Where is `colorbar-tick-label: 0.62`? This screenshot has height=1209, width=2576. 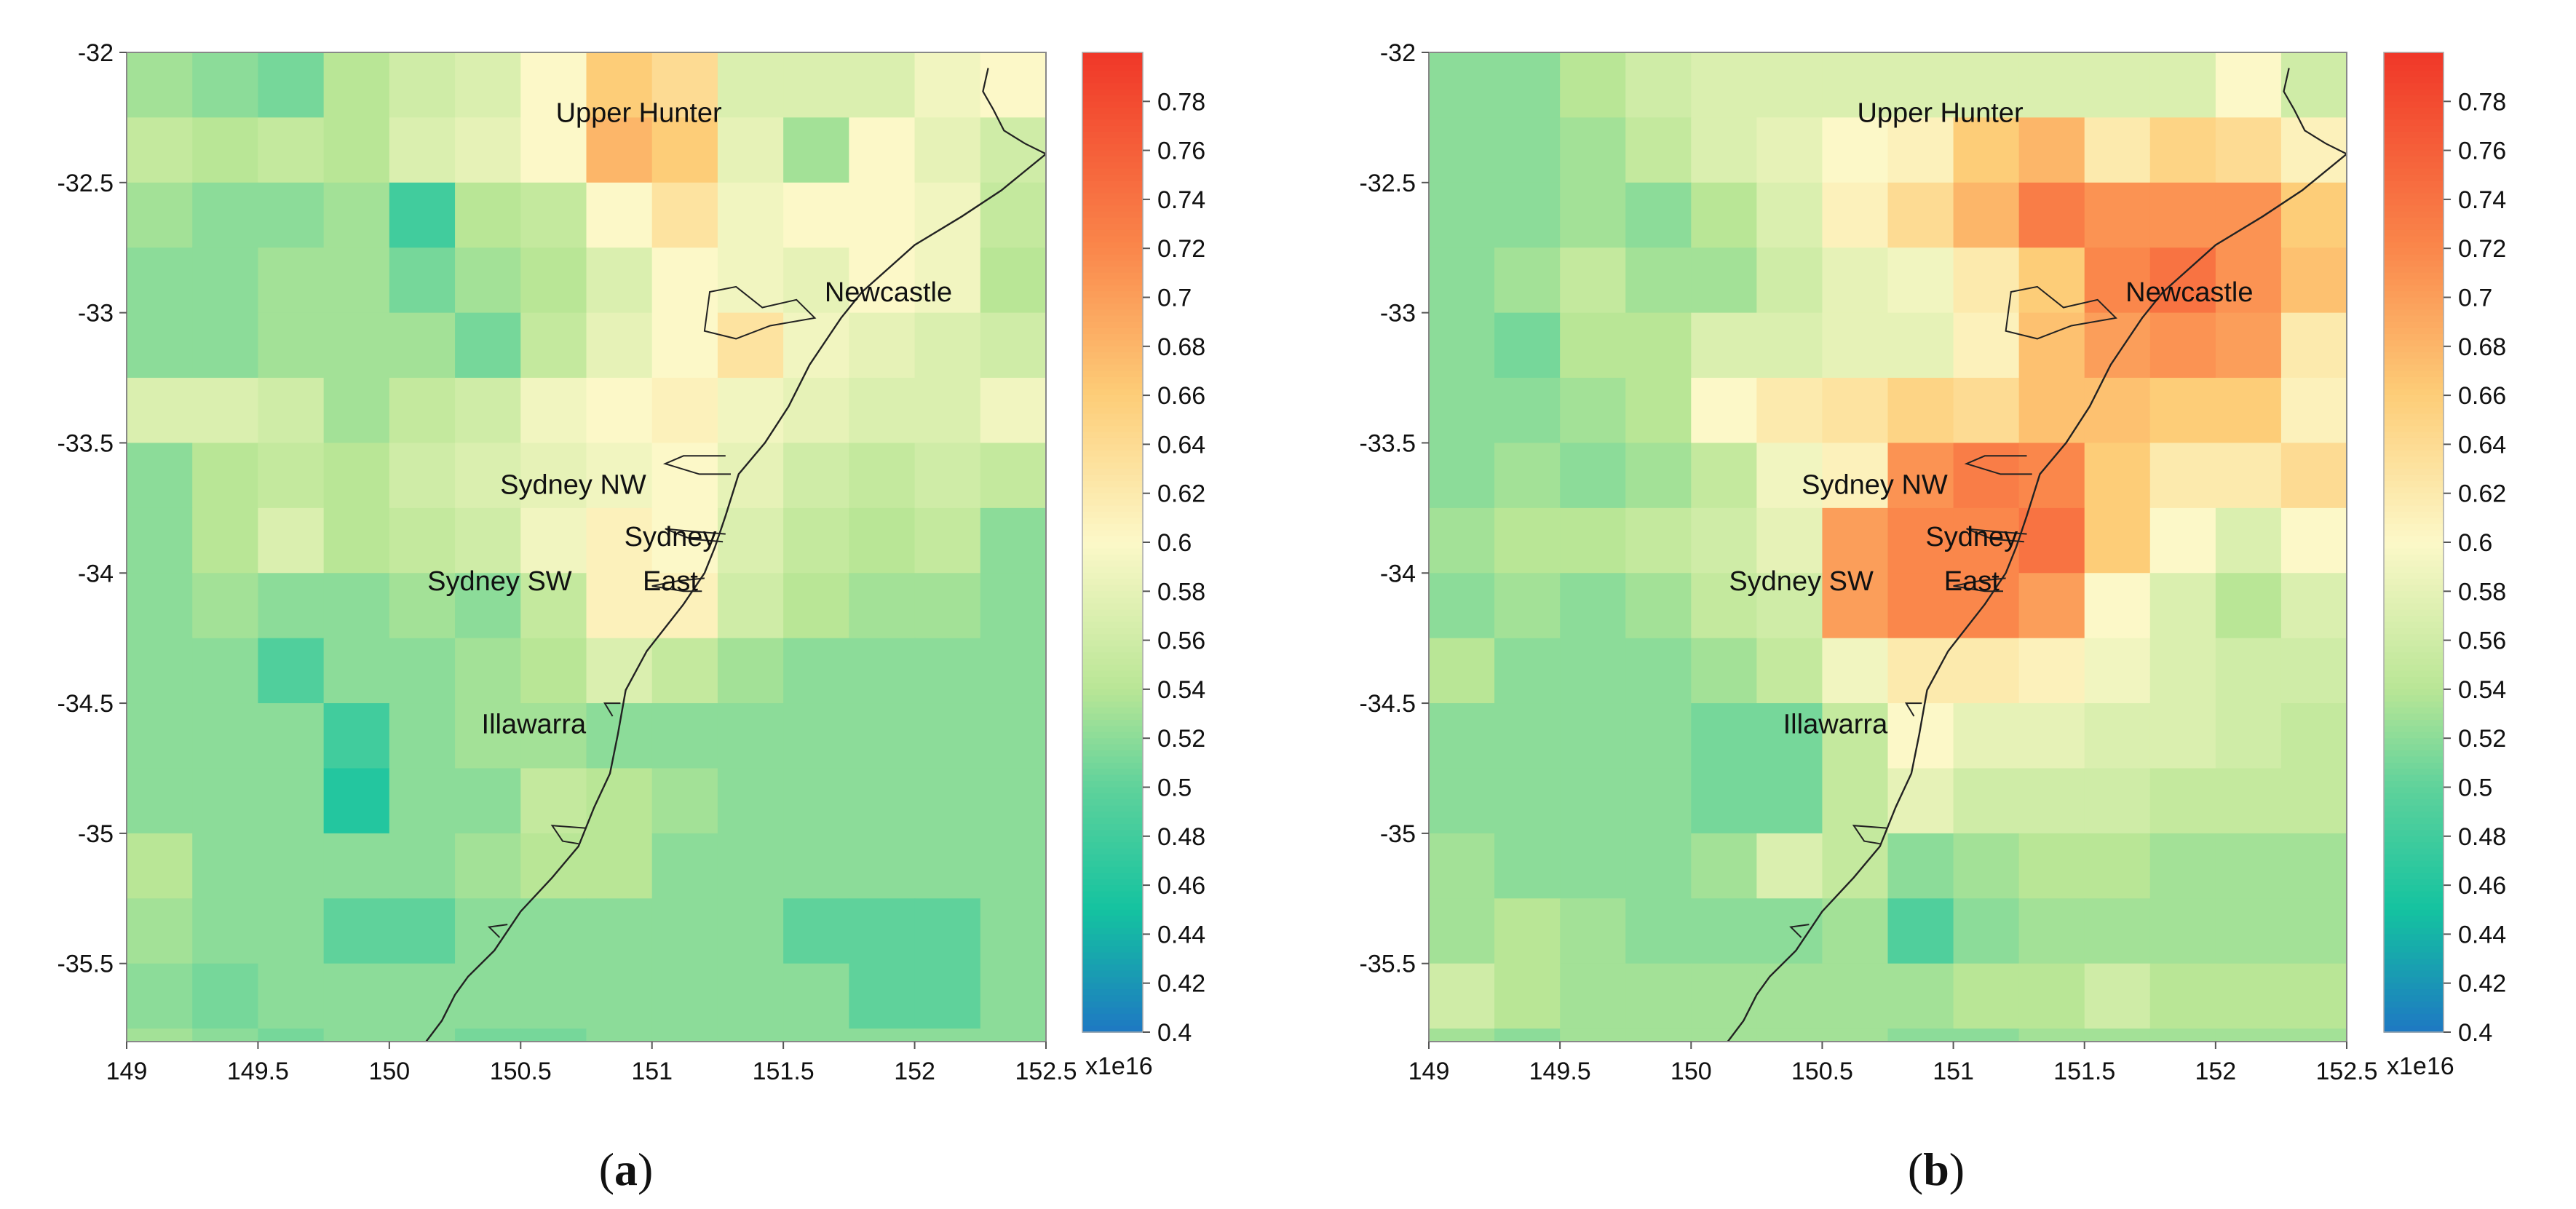
colorbar-tick-label: 0.62 is located at coordinates (2482, 494).